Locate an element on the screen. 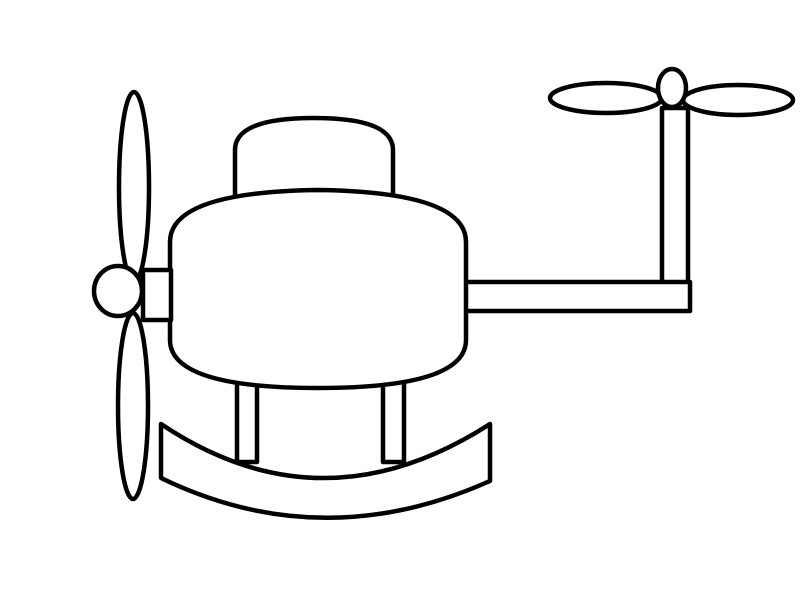 The width and height of the screenshot is (800, 600). main-rotor-blade-top is located at coordinates (134, 187).